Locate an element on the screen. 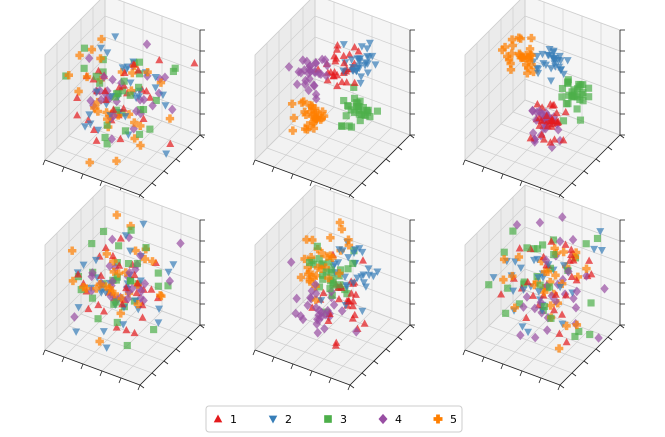 The image size is (665, 437). points is located at coordinates (547, 282).